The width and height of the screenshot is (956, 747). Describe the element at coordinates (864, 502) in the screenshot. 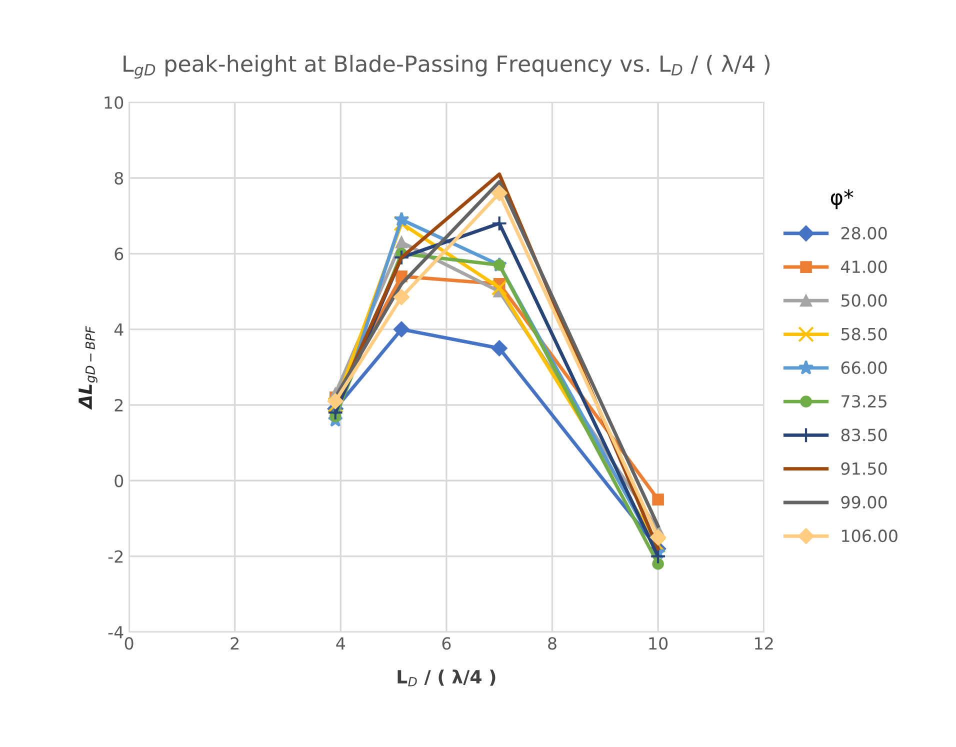

I see `legend-label: 99.00` at that location.